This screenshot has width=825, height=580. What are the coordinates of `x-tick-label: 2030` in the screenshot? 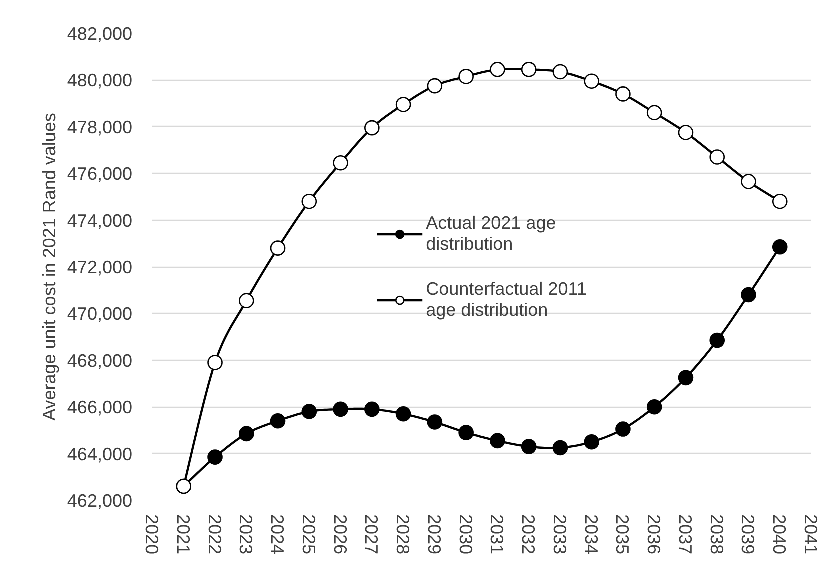 It's located at (466, 534).